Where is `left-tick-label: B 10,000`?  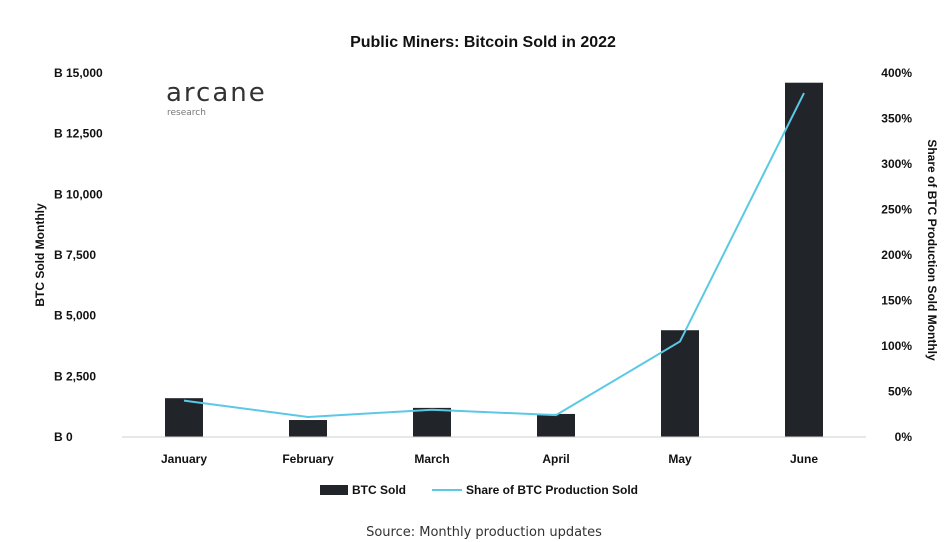 left-tick-label: B 10,000 is located at coordinates (78, 194).